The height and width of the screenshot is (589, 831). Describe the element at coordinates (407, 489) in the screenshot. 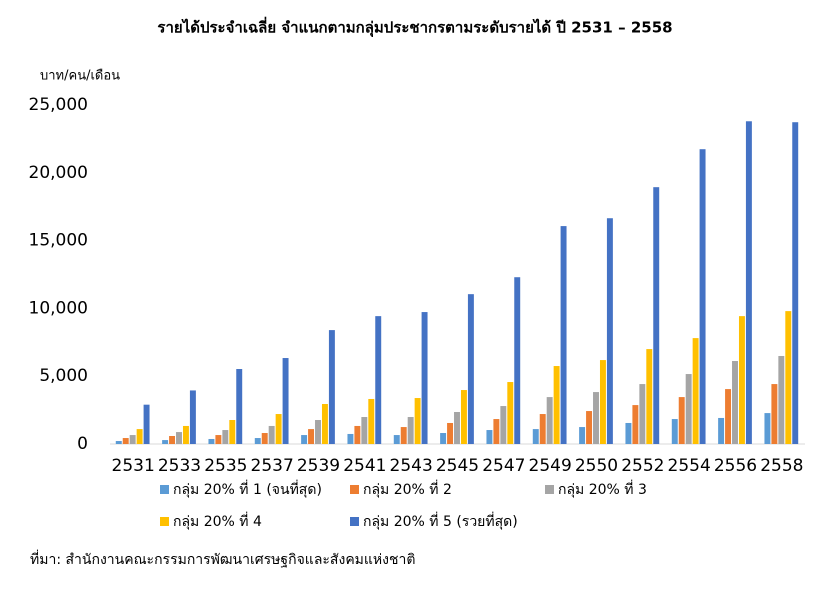

I see `legend-label: กลุ่ม 20% ที่ 2` at that location.